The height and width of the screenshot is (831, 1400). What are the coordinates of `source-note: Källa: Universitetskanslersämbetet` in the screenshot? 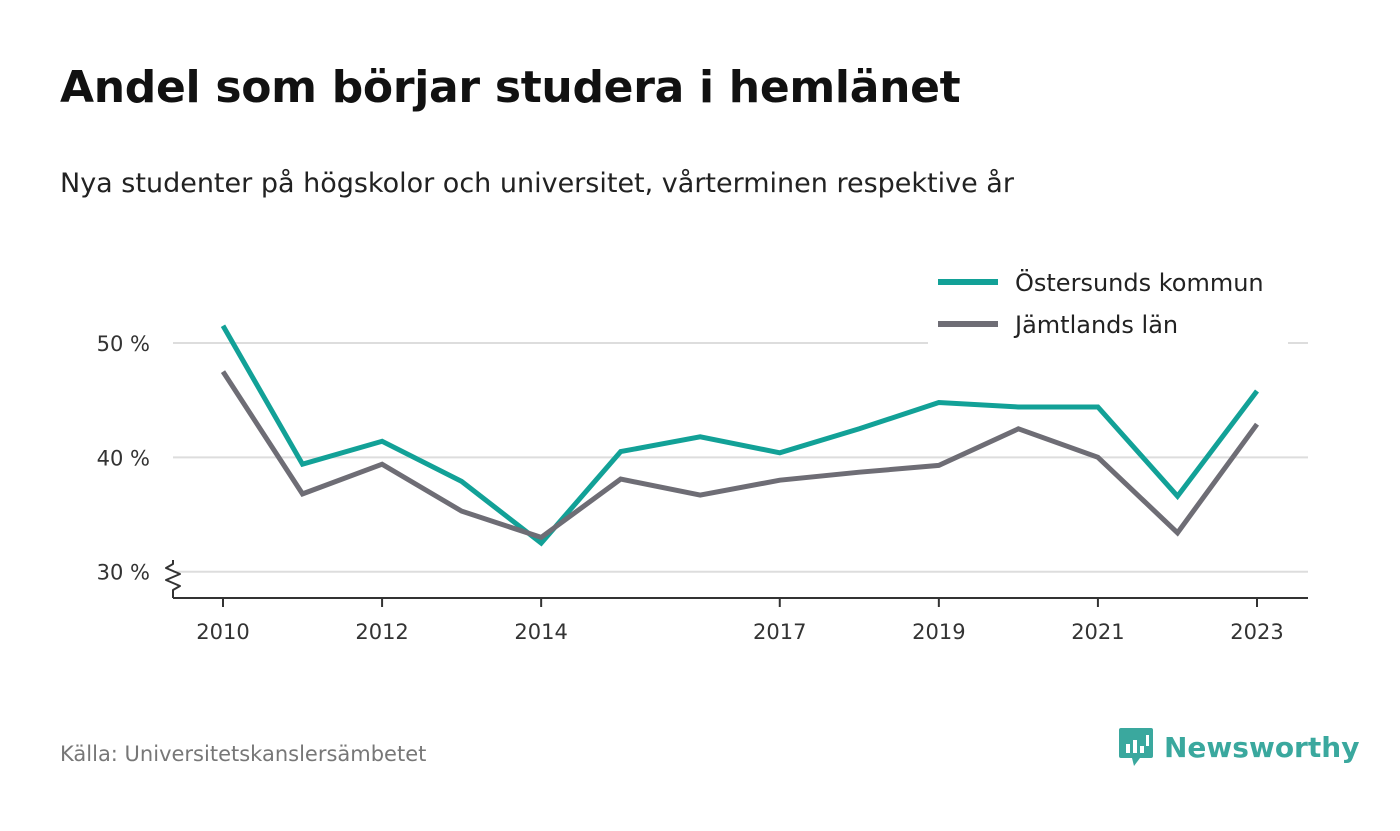 It's located at (243, 754).